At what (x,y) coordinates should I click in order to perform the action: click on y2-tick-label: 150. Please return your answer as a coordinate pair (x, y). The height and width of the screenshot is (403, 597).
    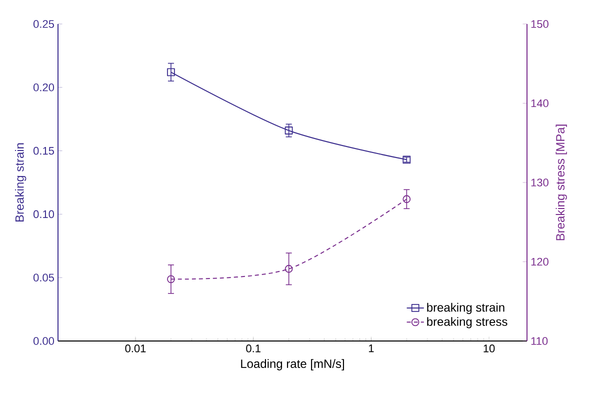
    Looking at the image, I should click on (539, 24).